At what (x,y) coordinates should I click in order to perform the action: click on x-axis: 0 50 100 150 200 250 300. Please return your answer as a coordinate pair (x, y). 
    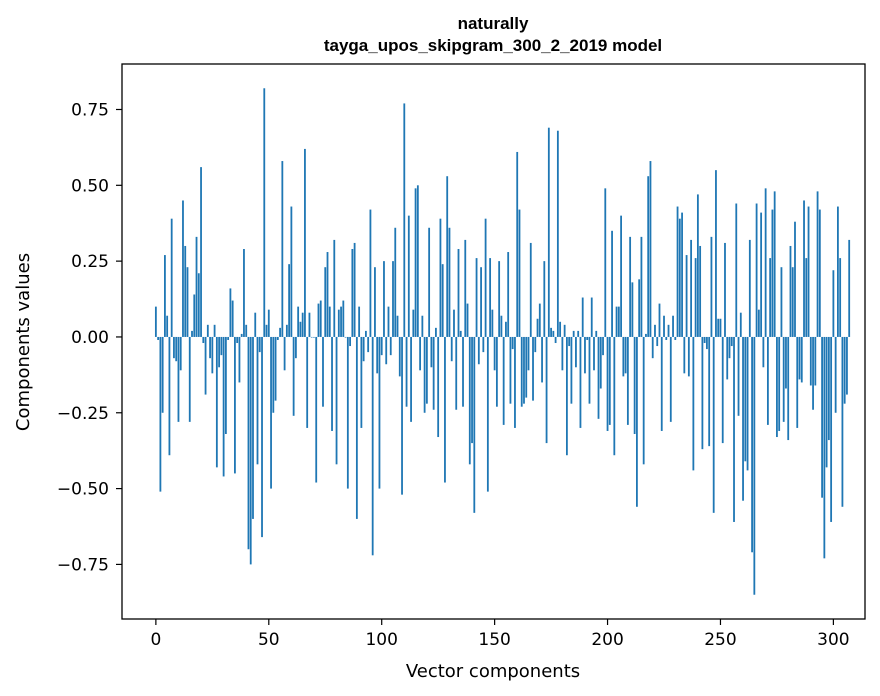
    Looking at the image, I should click on (500, 634).